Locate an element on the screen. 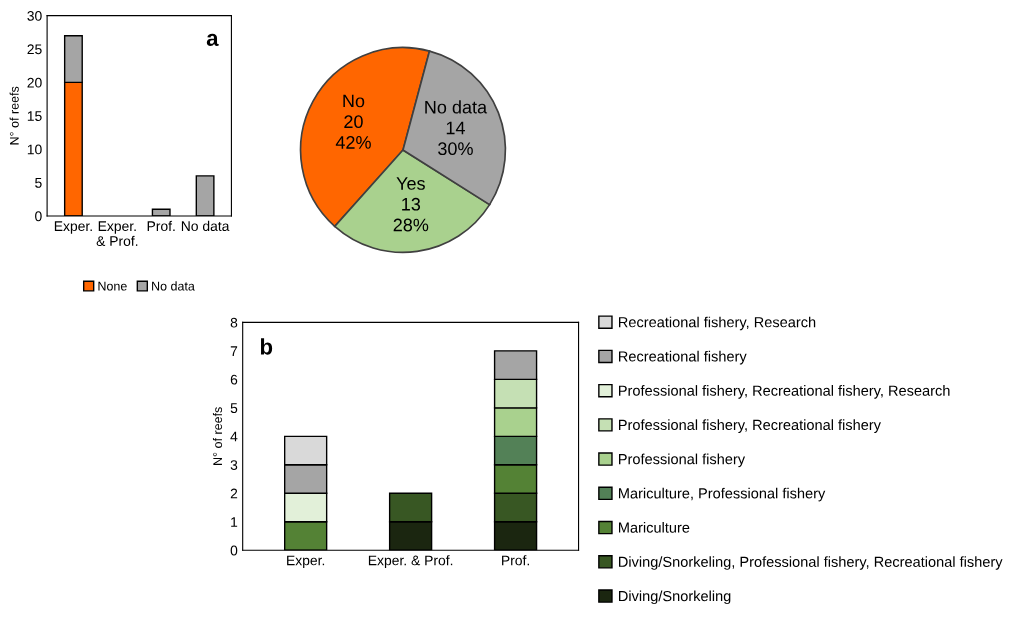 This screenshot has height=626, width=1024. legend-label: Diving/Snorkeling is located at coordinates (675, 597).